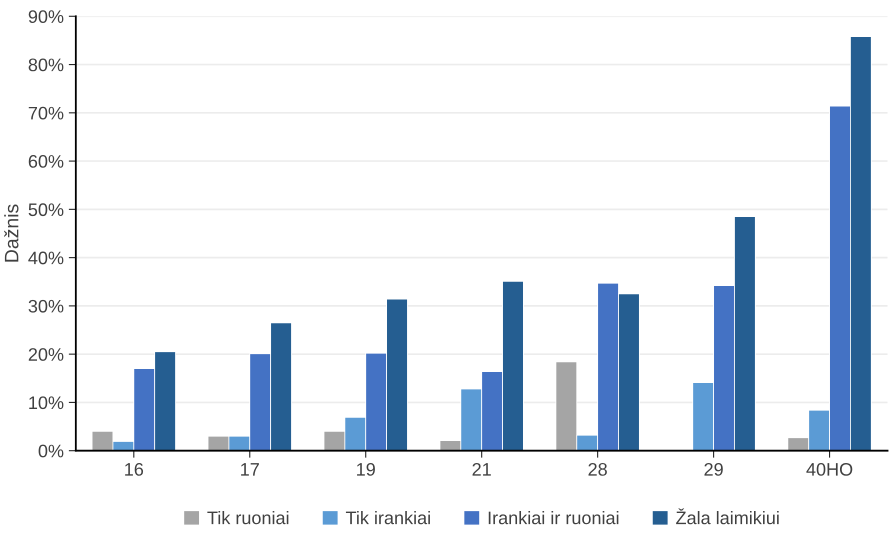 Image resolution: width=892 pixels, height=543 pixels. I want to click on legend-label: Žala laimikiui, so click(727, 516).